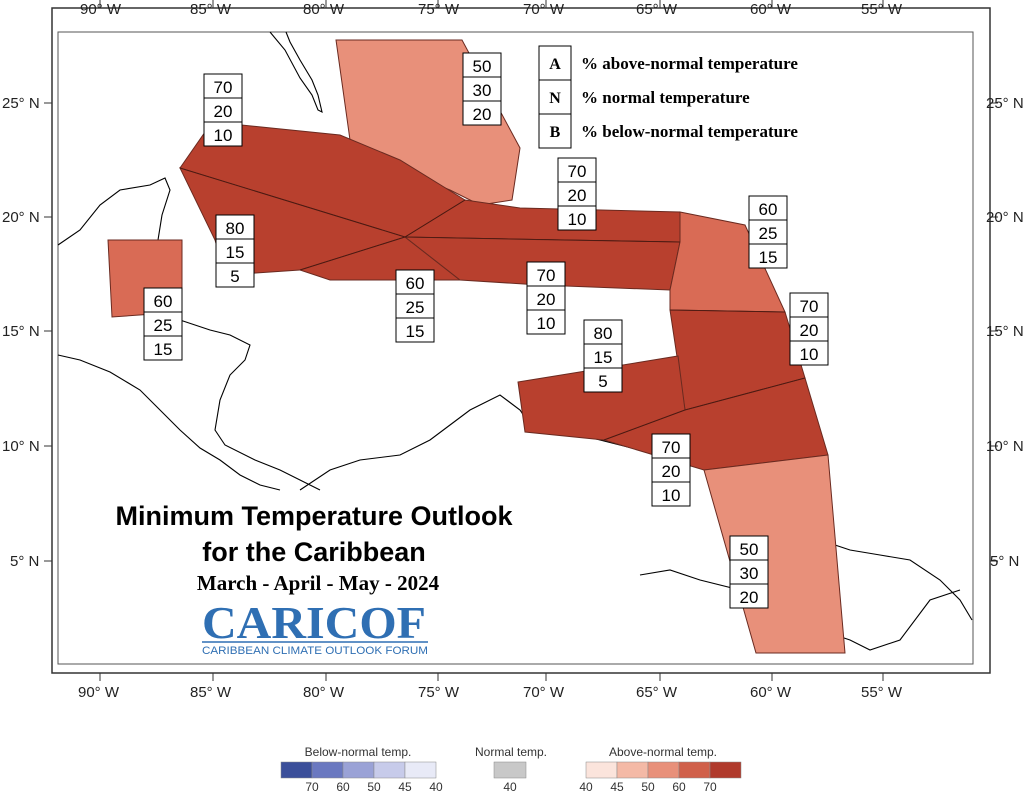 Image resolution: width=1030 pixels, height=791 pixels. I want to click on lon-tick: 70° W, so click(544, 692).